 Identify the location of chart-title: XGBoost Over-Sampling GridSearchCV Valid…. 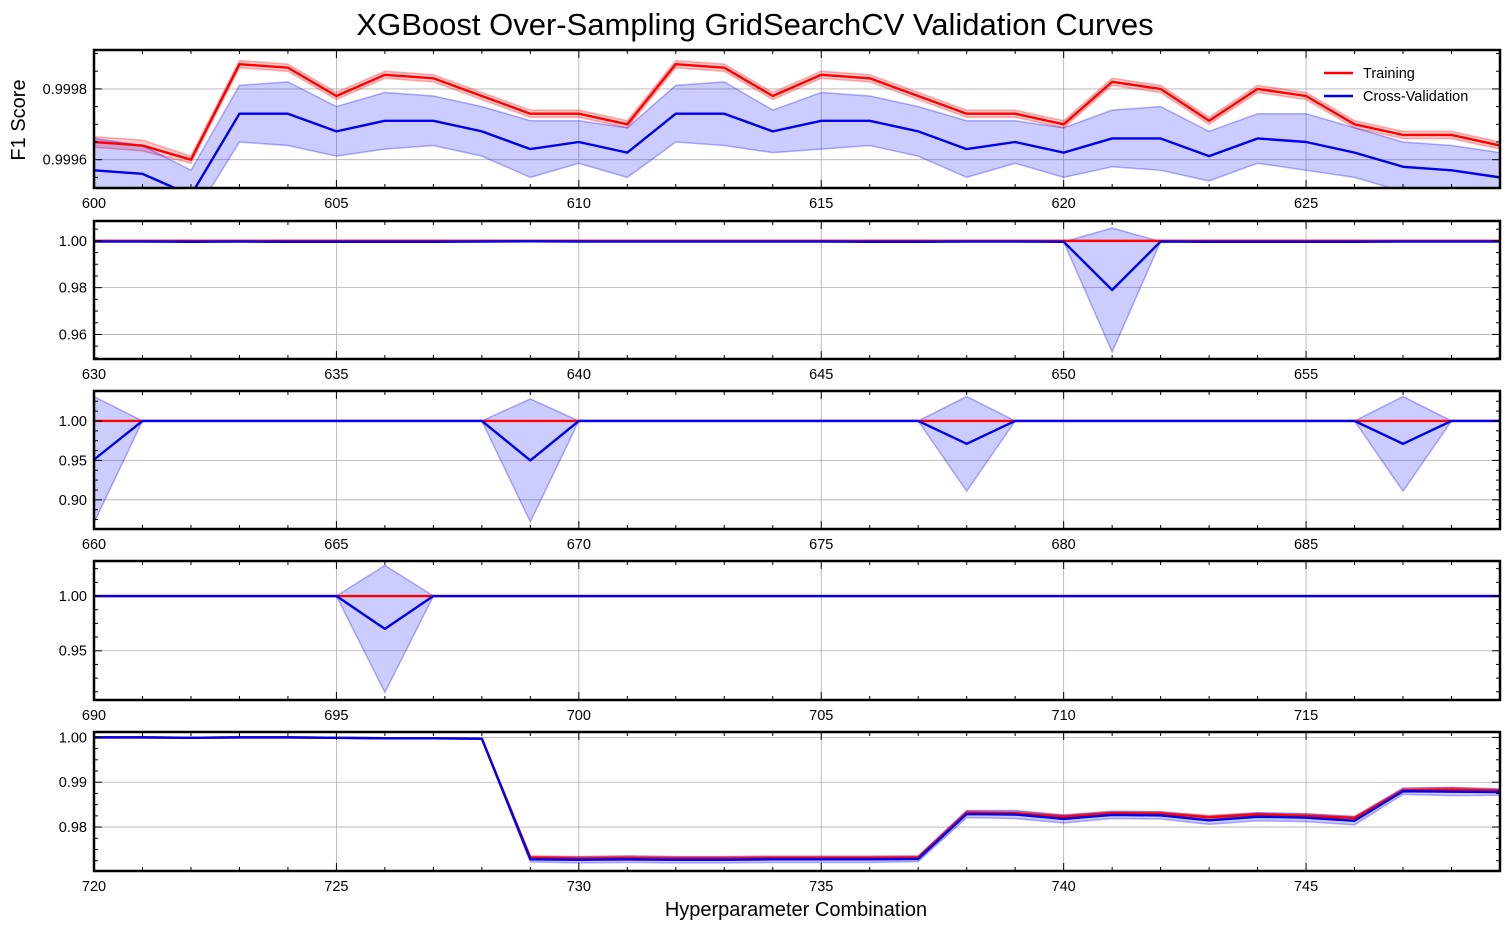
(754, 24).